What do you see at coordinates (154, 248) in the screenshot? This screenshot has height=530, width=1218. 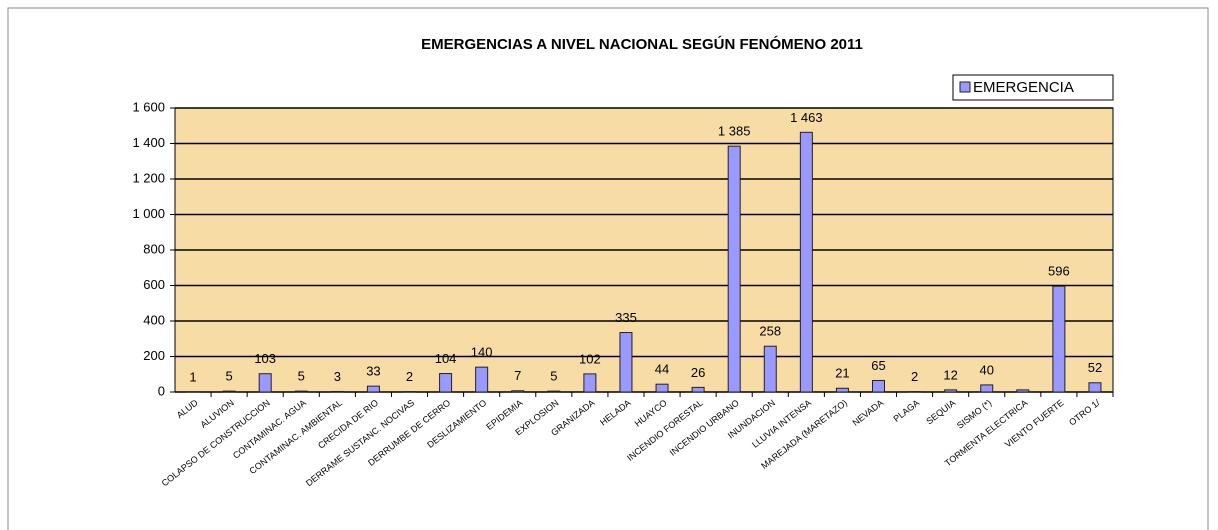 I see `y-tick-label: 800` at bounding box center [154, 248].